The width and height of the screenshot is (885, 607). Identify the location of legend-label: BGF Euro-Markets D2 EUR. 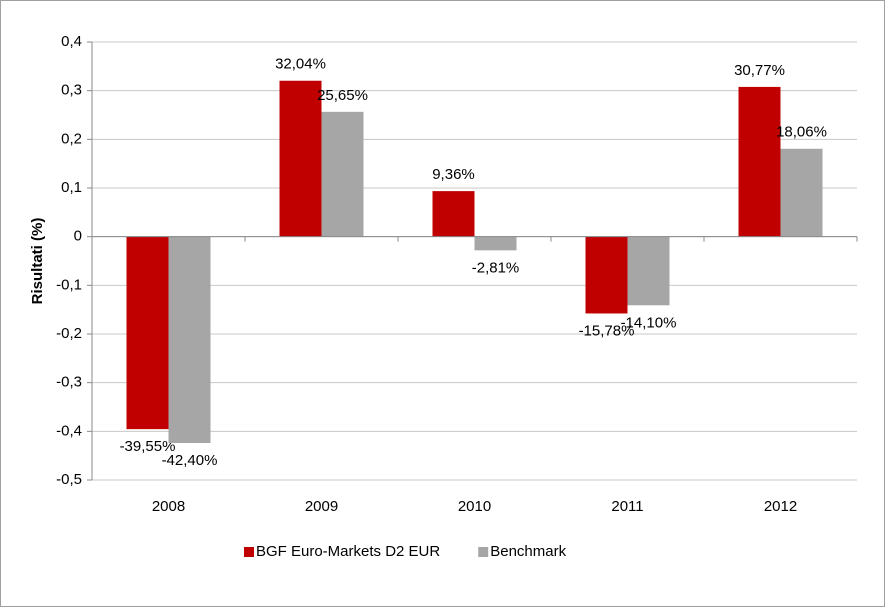
(348, 551).